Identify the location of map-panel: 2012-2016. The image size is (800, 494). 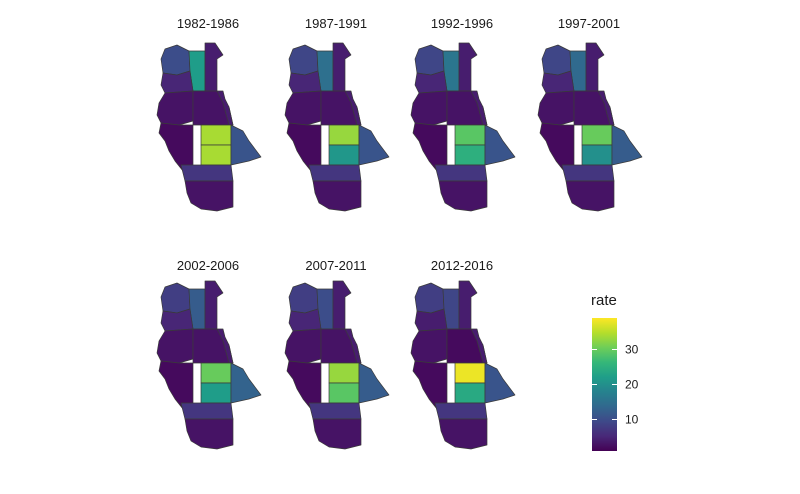
(463, 354).